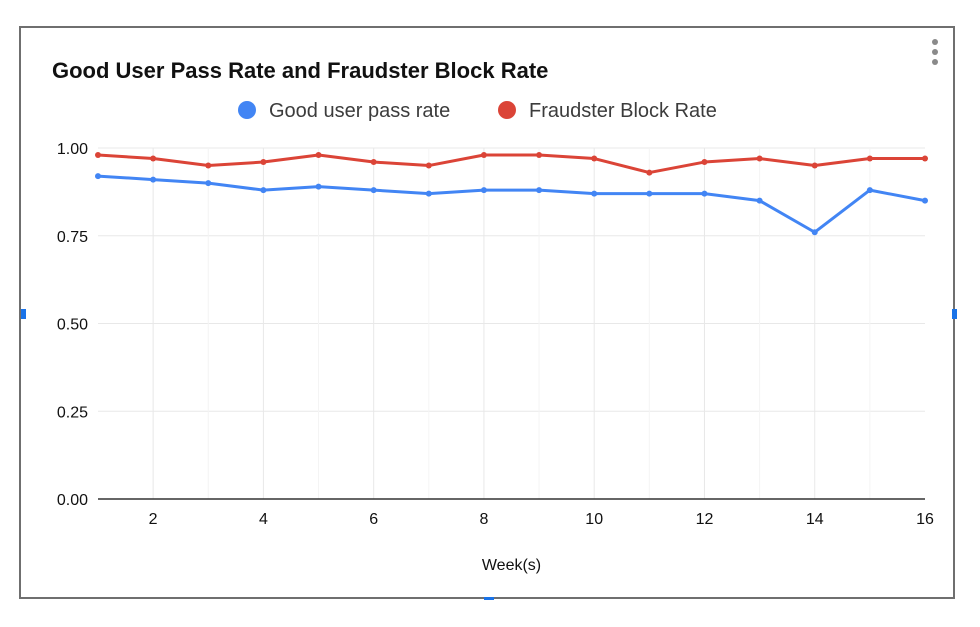 The height and width of the screenshot is (627, 980). Describe the element at coordinates (489, 598) in the screenshot. I see `resize-handle-bottom` at that location.